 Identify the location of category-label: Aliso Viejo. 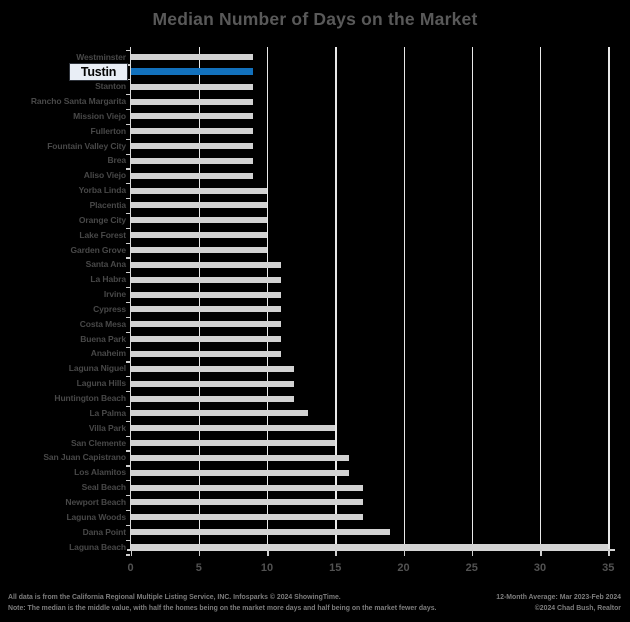
(104, 175).